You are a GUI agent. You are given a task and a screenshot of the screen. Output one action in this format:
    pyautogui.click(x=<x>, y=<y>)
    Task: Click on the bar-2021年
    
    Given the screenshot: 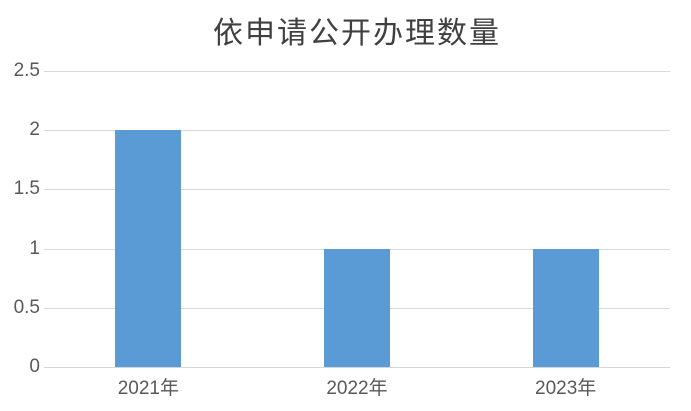 What is the action you would take?
    pyautogui.click(x=148, y=248)
    